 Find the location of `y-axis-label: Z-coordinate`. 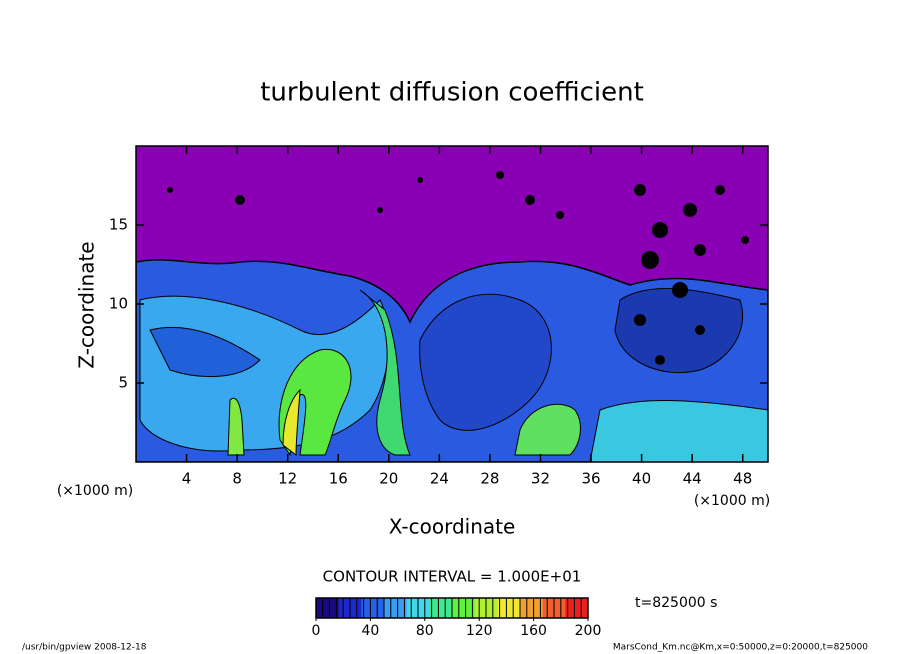

y-axis-label: Z-coordinate is located at coordinates (87, 304).